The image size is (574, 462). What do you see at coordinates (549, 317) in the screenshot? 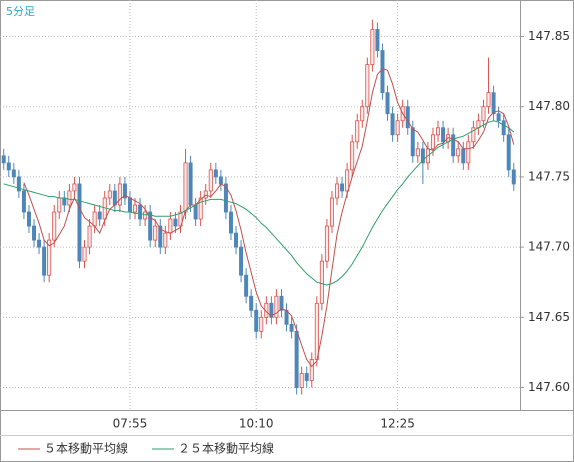
I see `y-tick-label: 147.65` at bounding box center [549, 317].